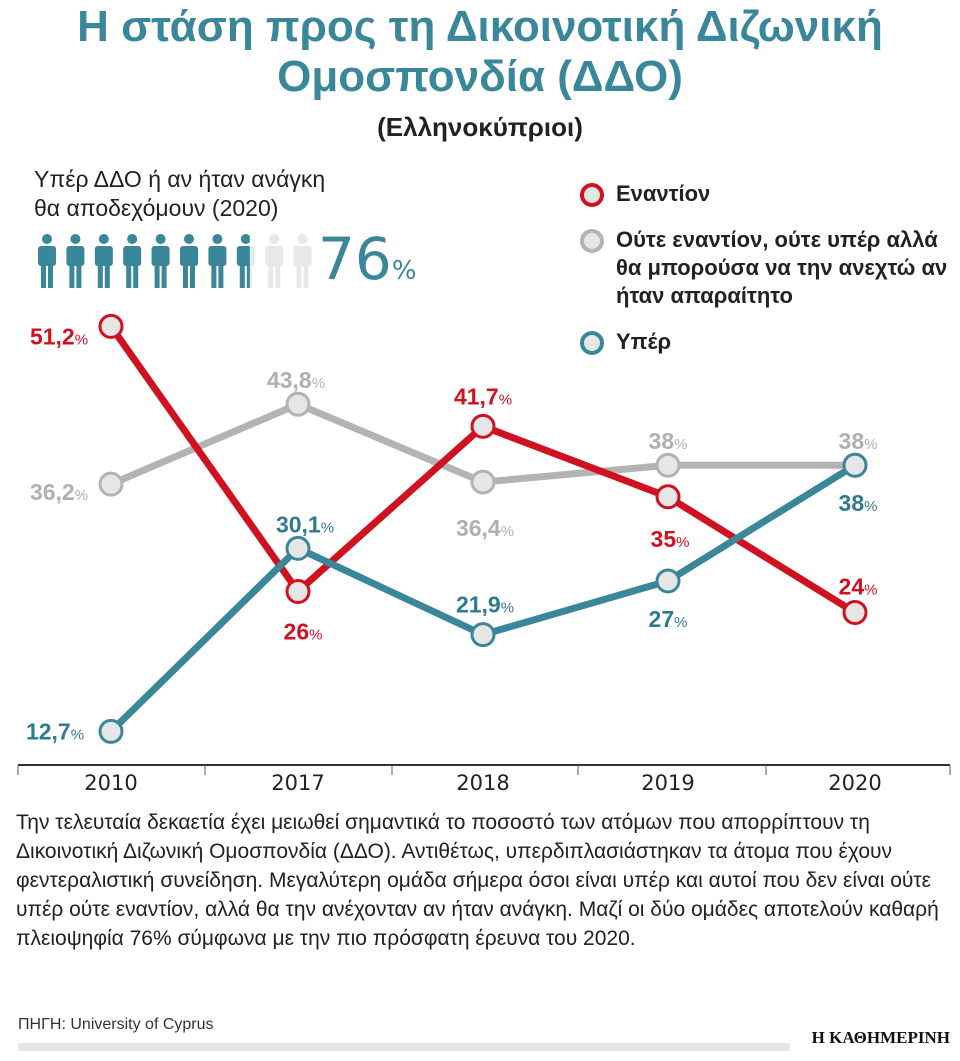 Image resolution: width=960 pixels, height=1061 pixels. I want to click on x-tick-label: 2018, so click(482, 783).